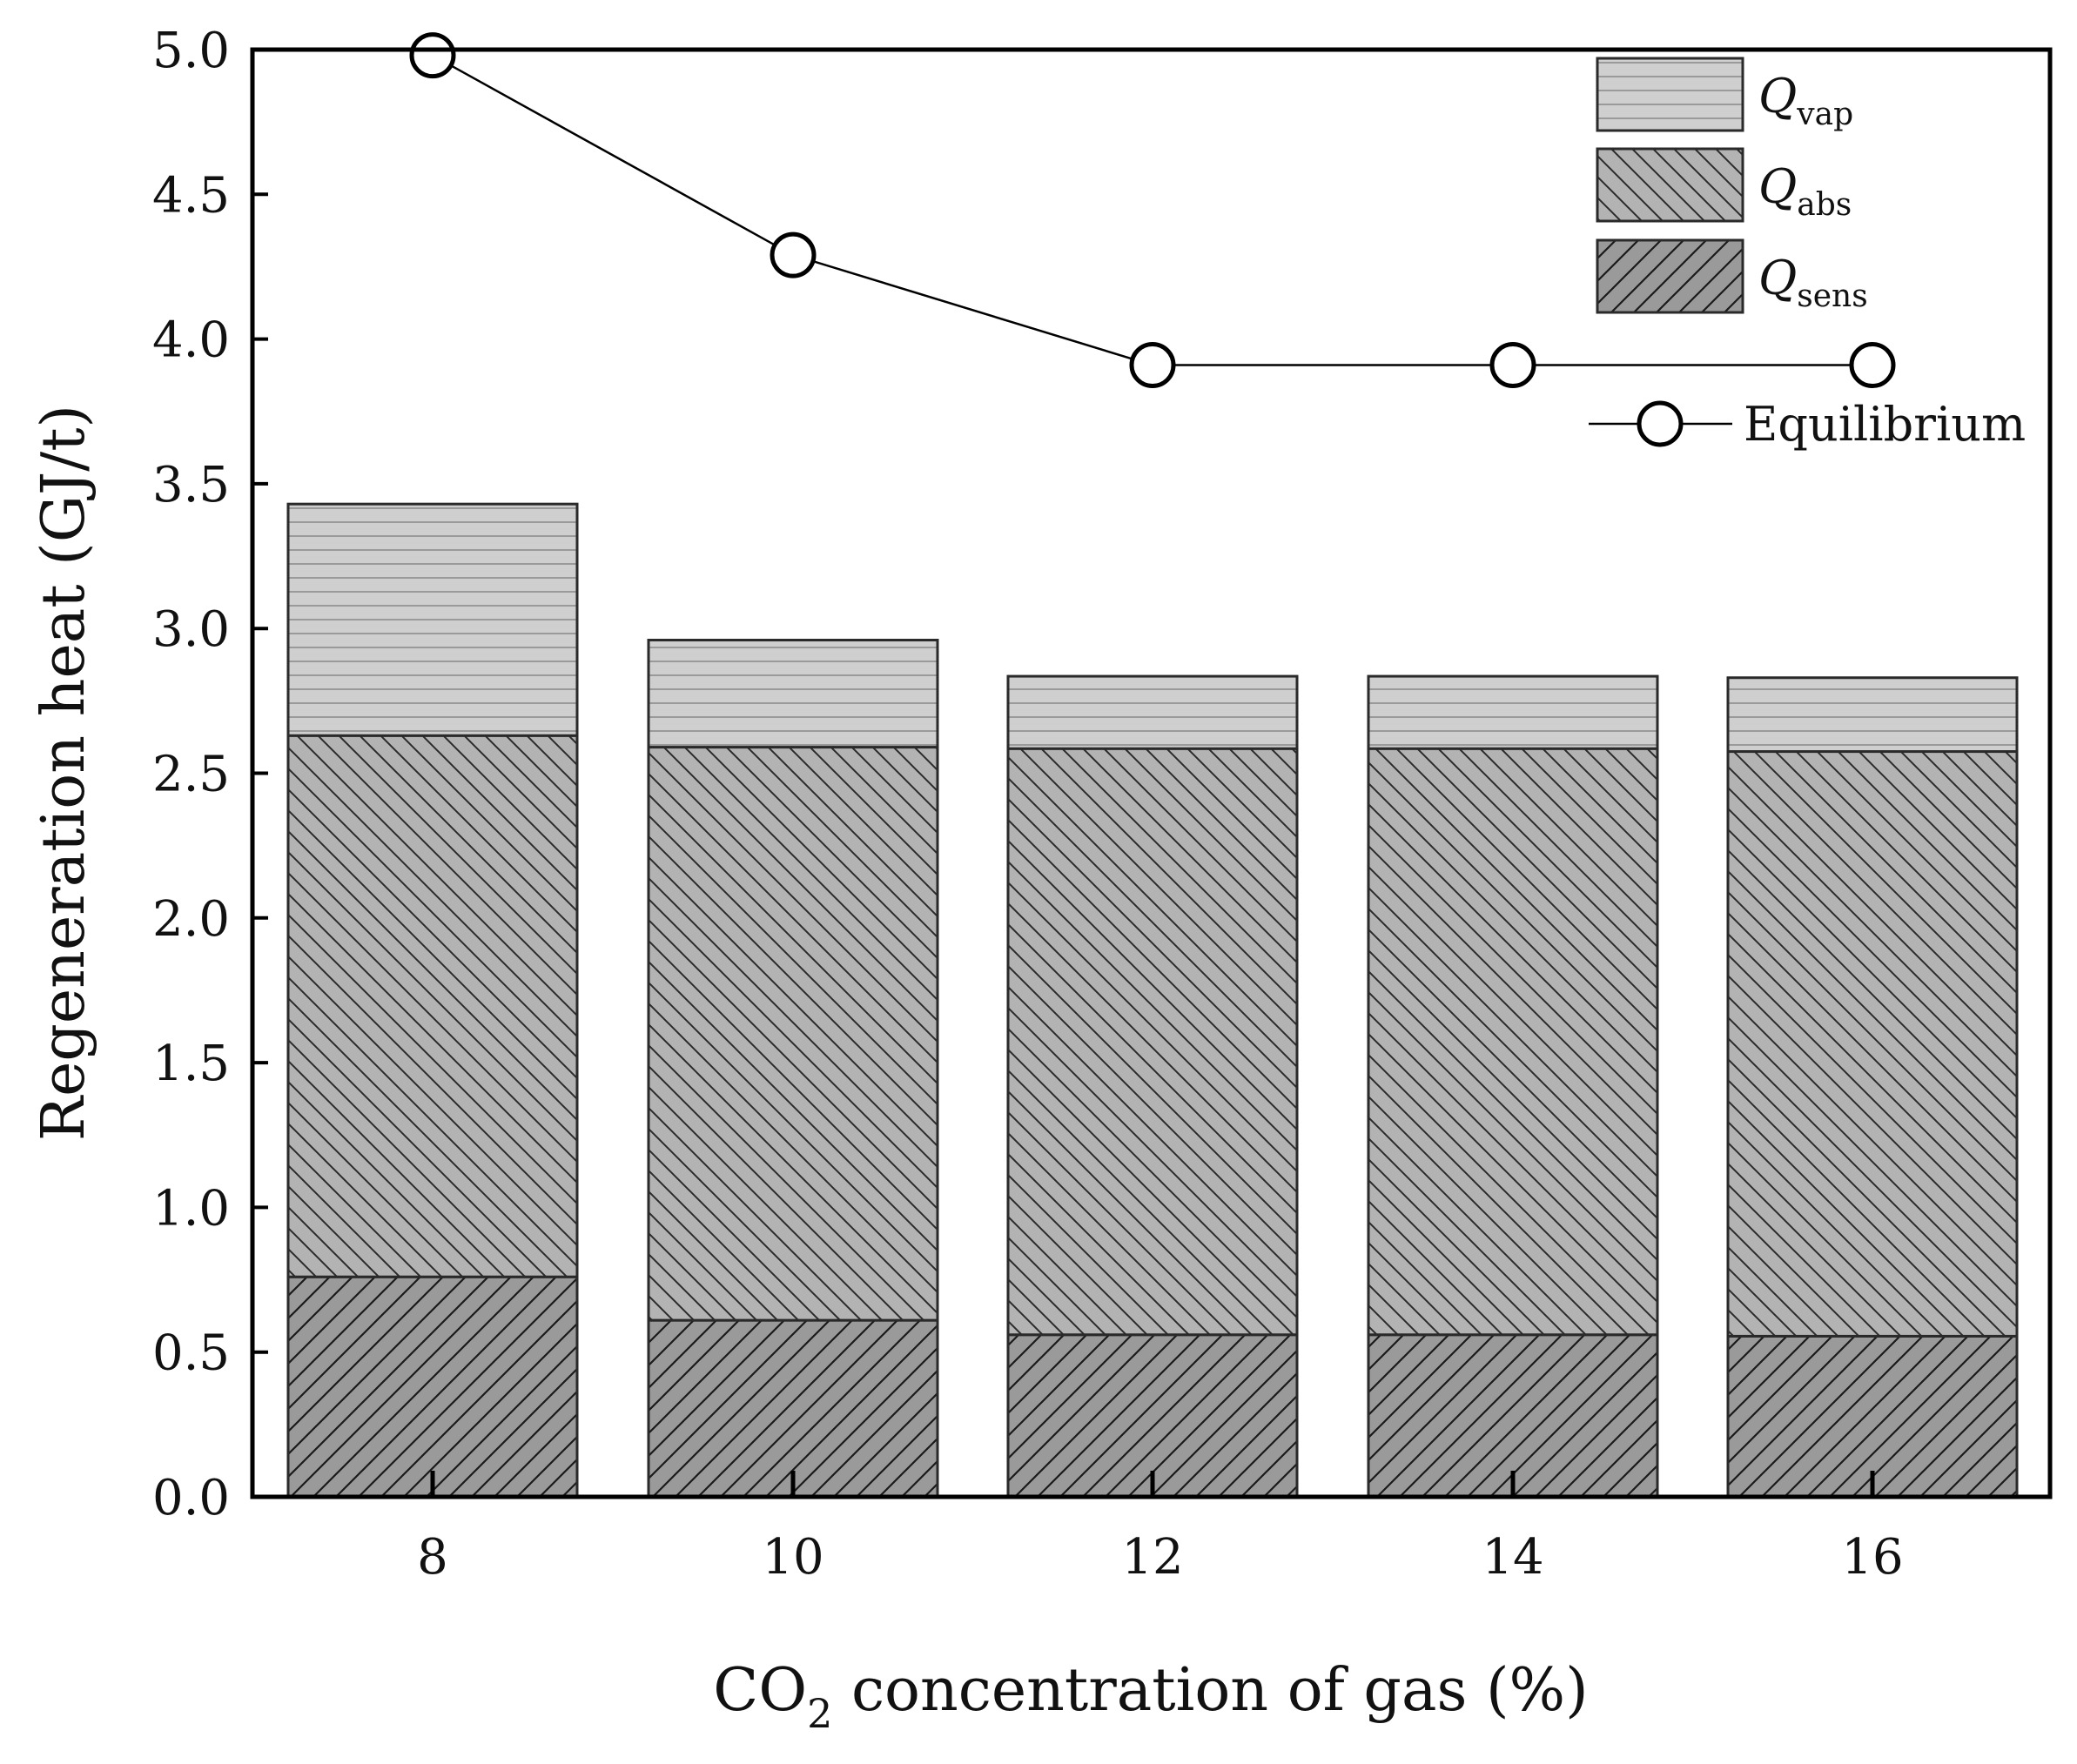 This screenshot has width=2077, height=1764. I want to click on legend-label-sens: Qsens, so click(1813, 282).